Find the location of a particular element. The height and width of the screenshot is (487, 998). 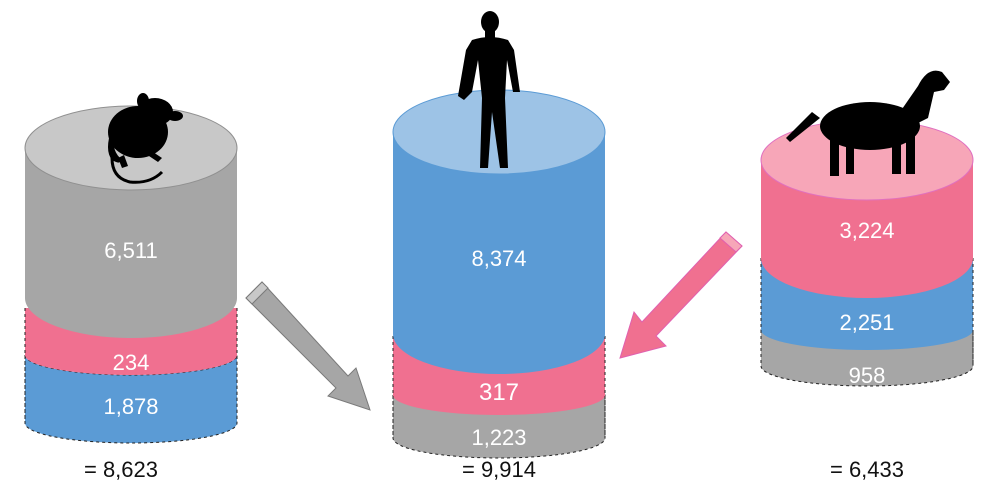

rat-segment-gray is located at coordinates (131, 243).